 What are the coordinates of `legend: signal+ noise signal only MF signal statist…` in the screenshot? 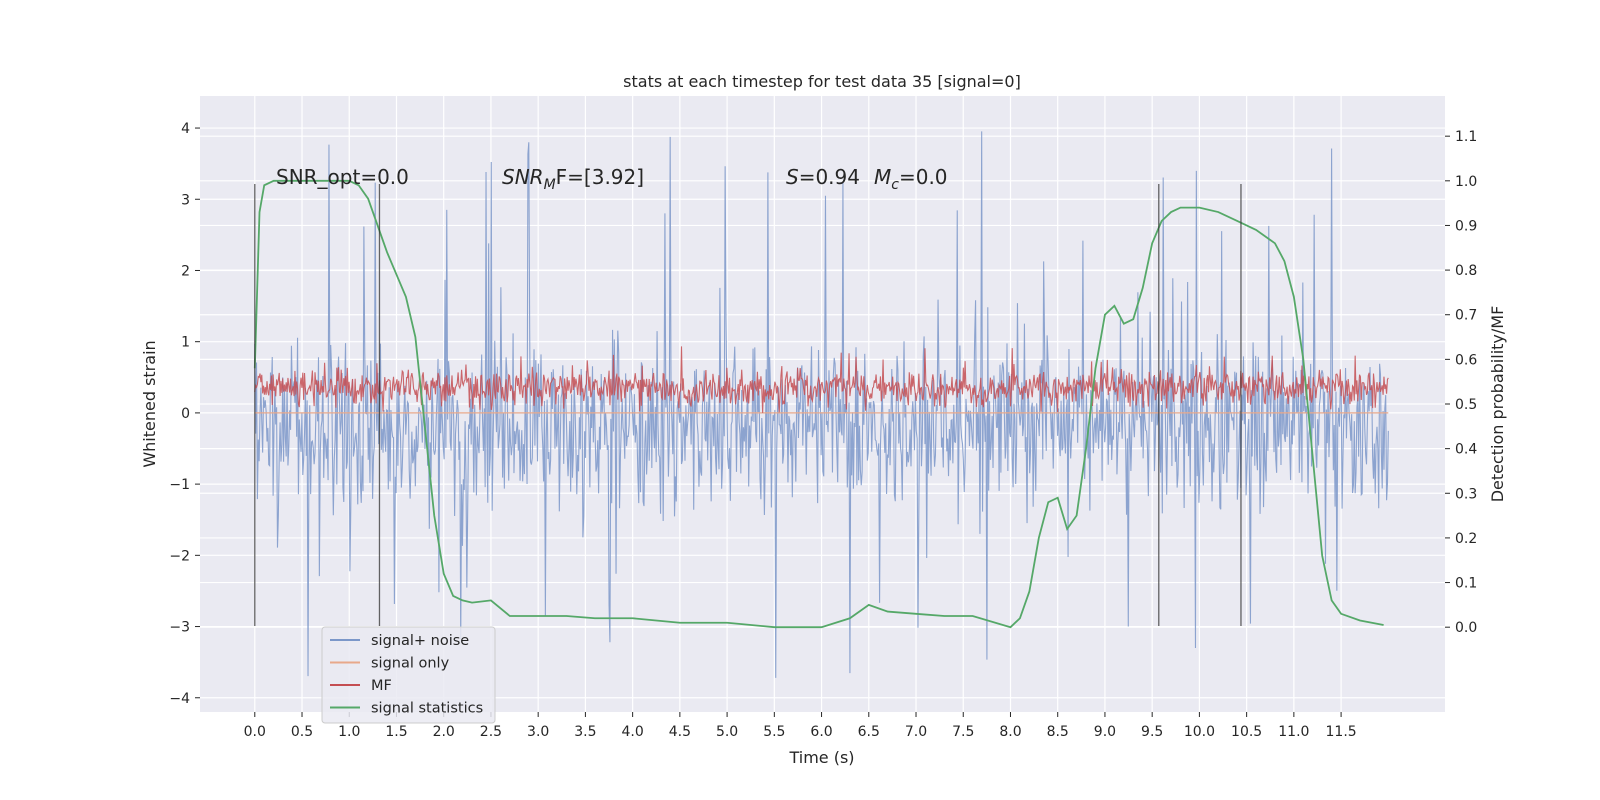 It's located at (408, 675).